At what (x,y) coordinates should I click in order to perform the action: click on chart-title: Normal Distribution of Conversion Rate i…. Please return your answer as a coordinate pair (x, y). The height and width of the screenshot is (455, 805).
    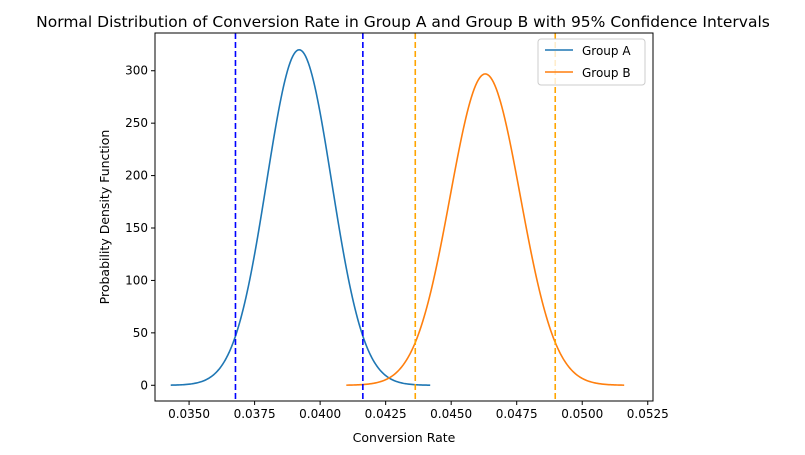
    Looking at the image, I should click on (403, 22).